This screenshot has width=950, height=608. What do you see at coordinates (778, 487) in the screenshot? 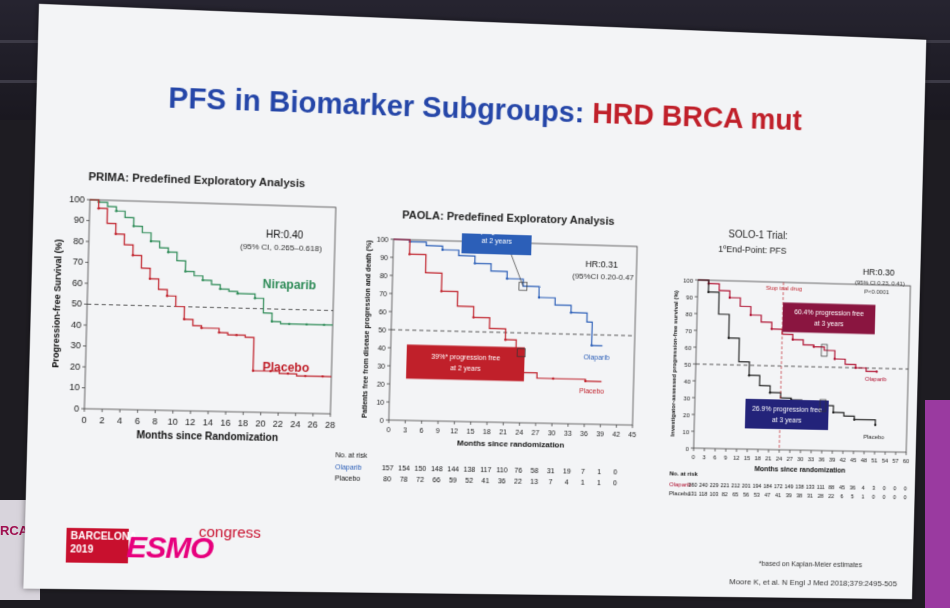
I see `at-risk-value: 172` at bounding box center [778, 487].